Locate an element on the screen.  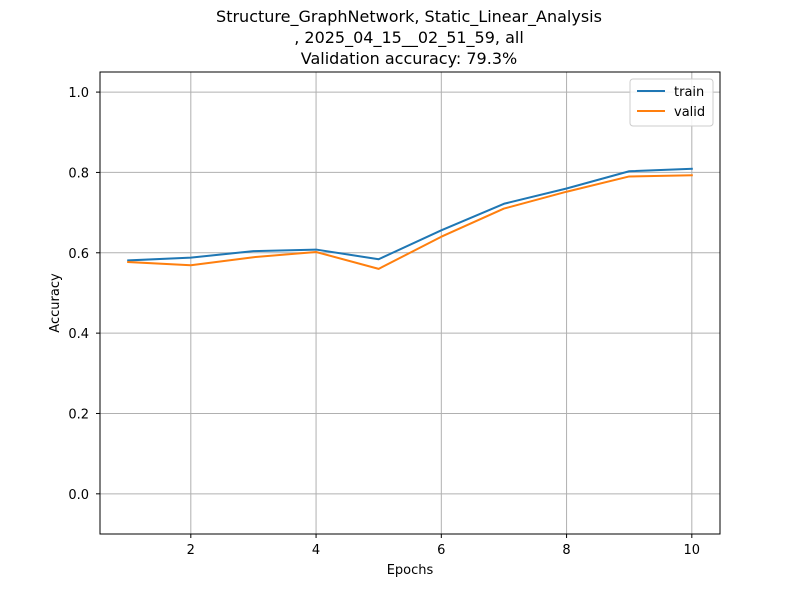
x-tick-label: 6 is located at coordinates (441, 550).